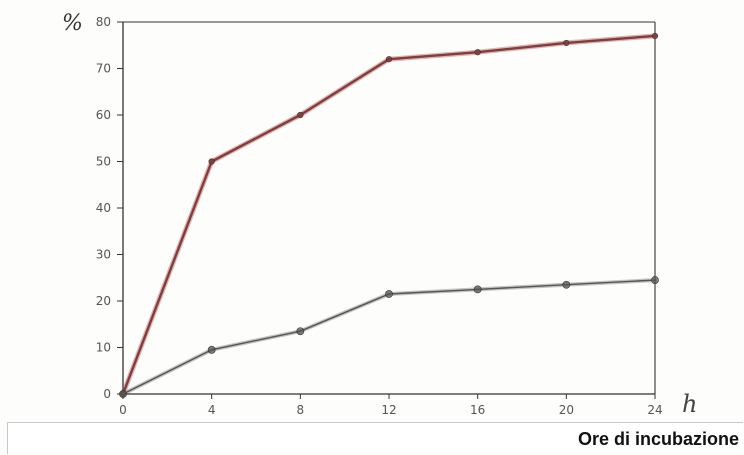 The height and width of the screenshot is (455, 744). Describe the element at coordinates (123, 410) in the screenshot. I see `x-tick-label: 0` at that location.